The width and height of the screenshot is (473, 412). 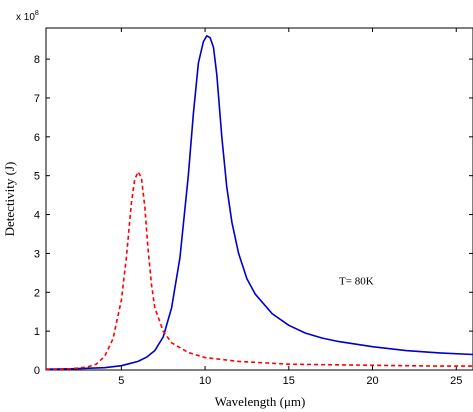 I want to click on y-tick-label: 8, so click(x=37, y=60).